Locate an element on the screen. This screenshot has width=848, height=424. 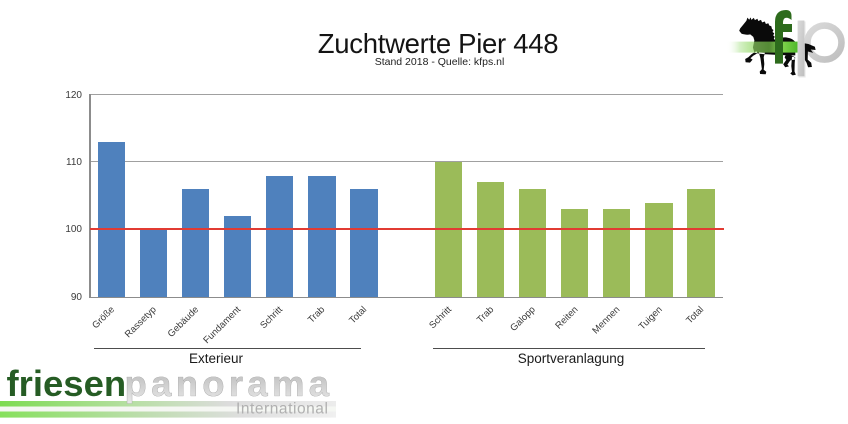
svg-text: friesen is located at coordinates (67, 383).